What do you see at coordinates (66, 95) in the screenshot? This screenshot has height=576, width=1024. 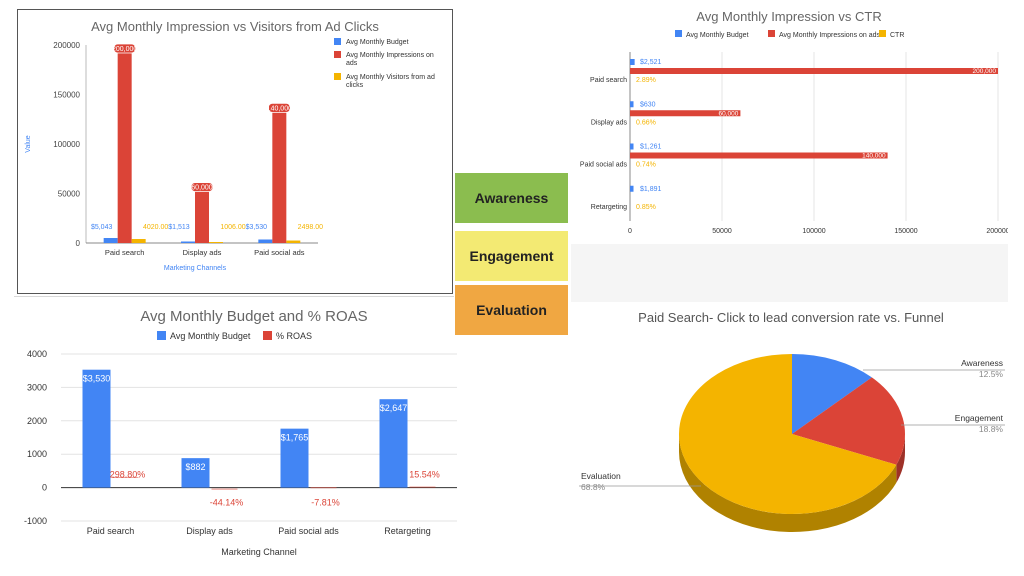 I see `y-tick-label: 150000` at bounding box center [66, 95].